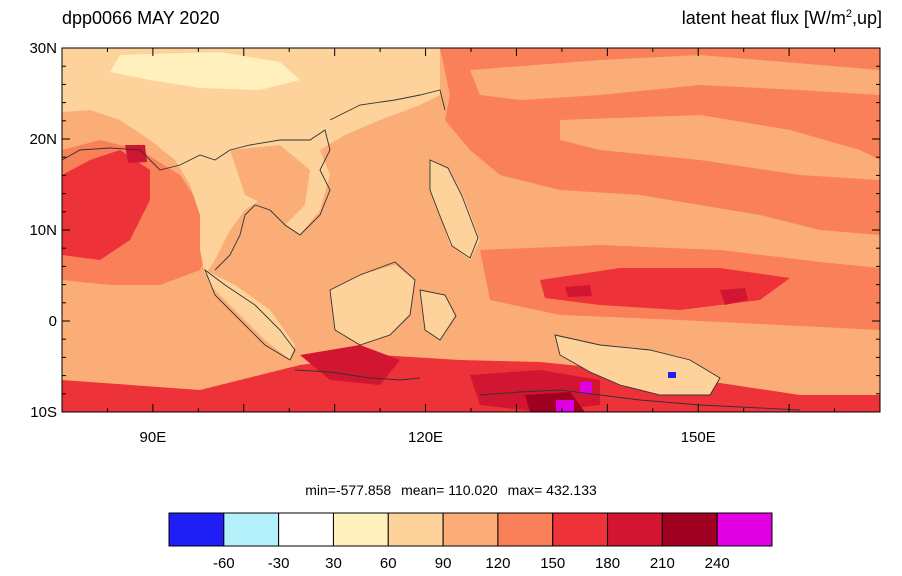 The width and height of the screenshot is (902, 576). I want to click on colorbar-label: 240, so click(717, 563).